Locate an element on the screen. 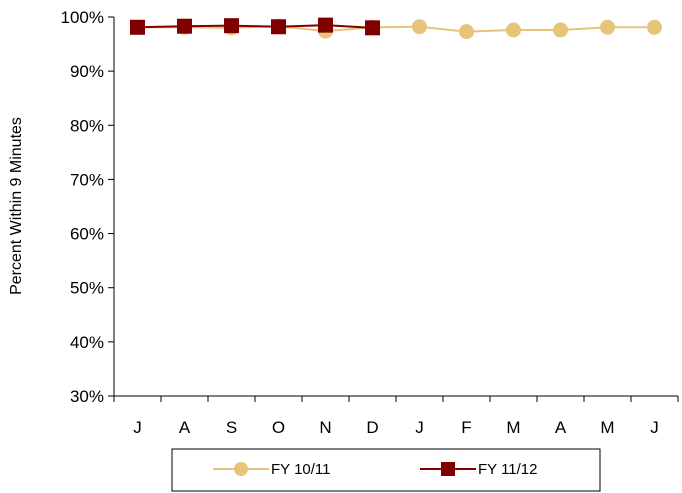 Image resolution: width=682 pixels, height=493 pixels. x-tick-label: D is located at coordinates (372, 427).